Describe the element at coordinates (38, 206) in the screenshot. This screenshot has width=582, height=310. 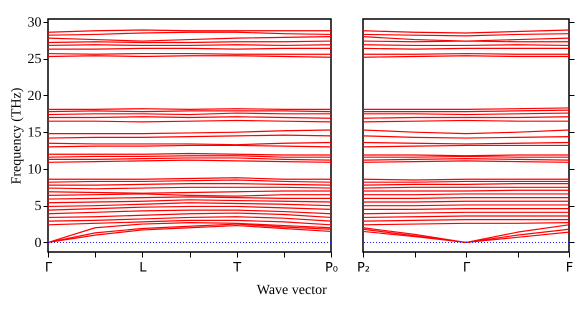
I see `y-tick-label: 5` at that location.